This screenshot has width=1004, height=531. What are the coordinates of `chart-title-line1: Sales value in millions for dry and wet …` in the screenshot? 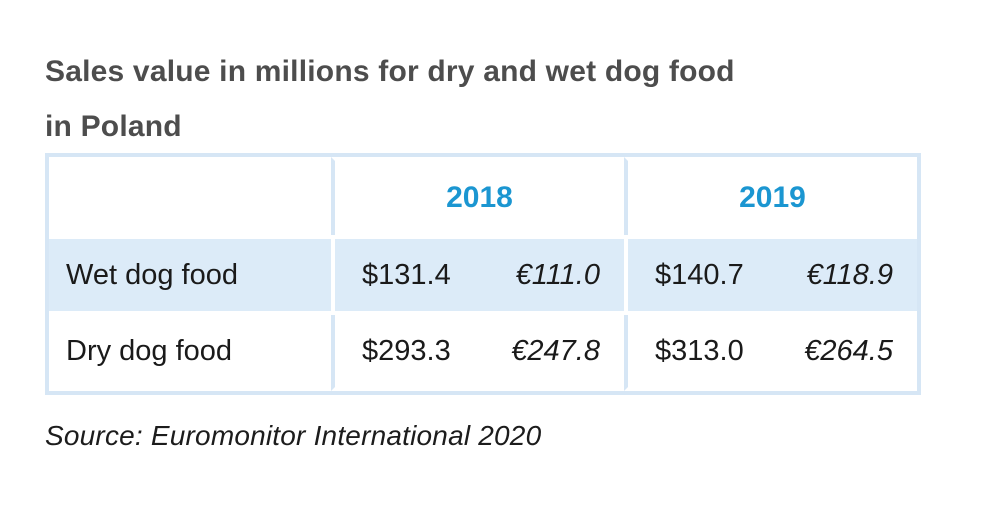 It's located at (390, 71).